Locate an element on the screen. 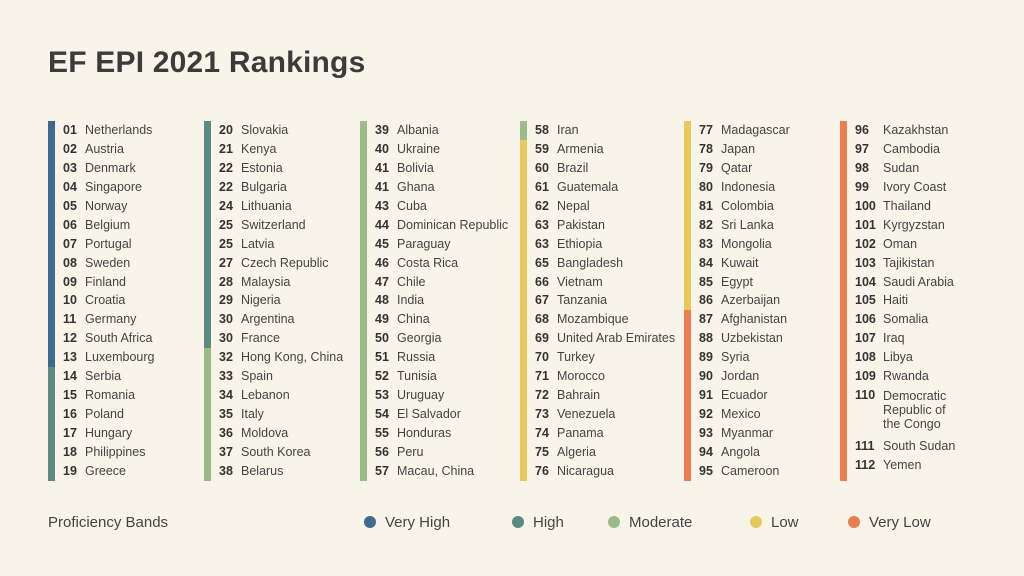 Image resolution: width=1024 pixels, height=576 pixels. ranking-row: 92 Mexico is located at coordinates (774, 414).